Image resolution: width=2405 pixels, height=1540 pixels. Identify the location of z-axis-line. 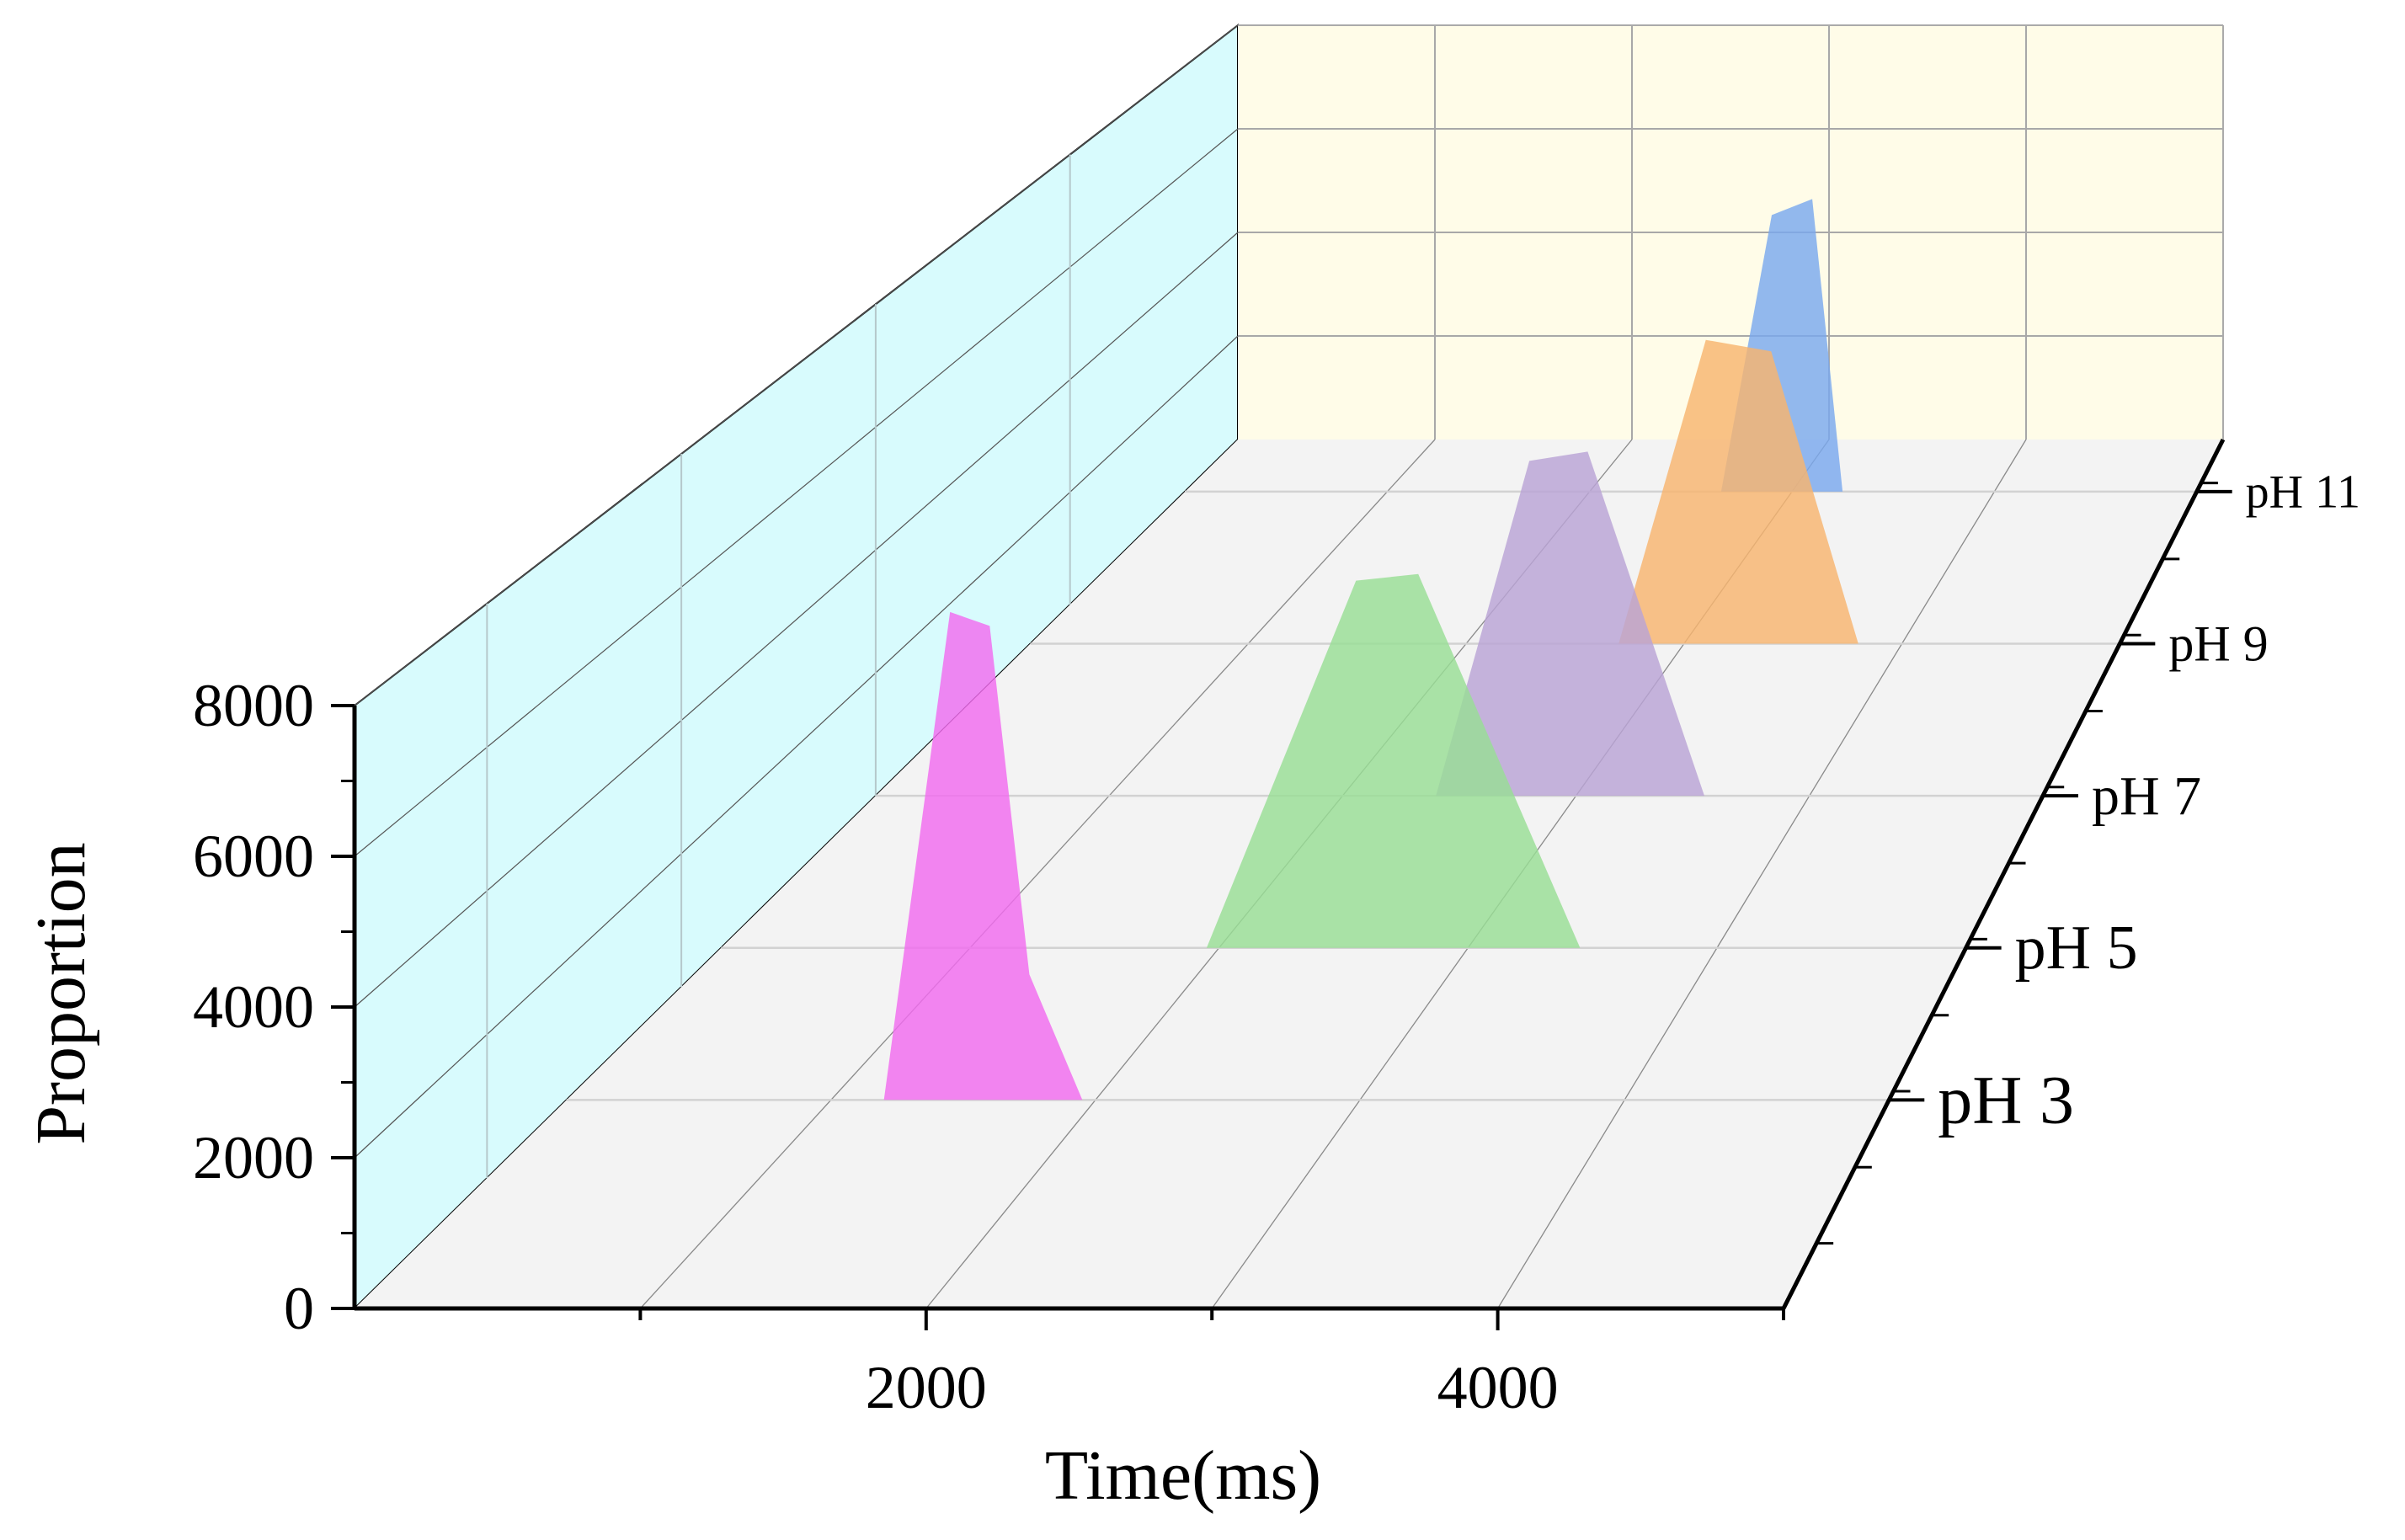
(2004, 874).